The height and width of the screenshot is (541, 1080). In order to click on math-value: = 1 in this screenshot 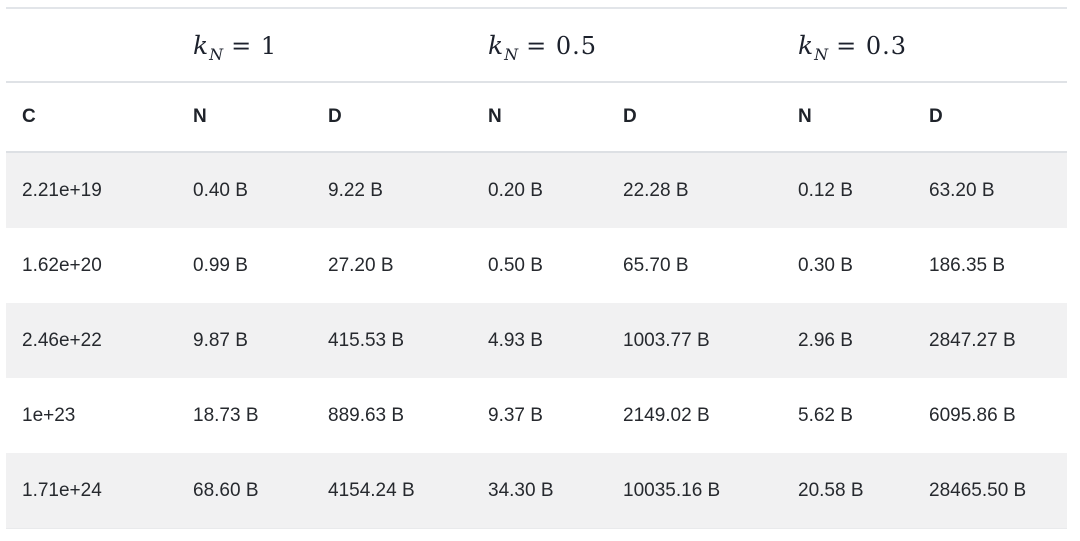, I will do `click(254, 45)`.